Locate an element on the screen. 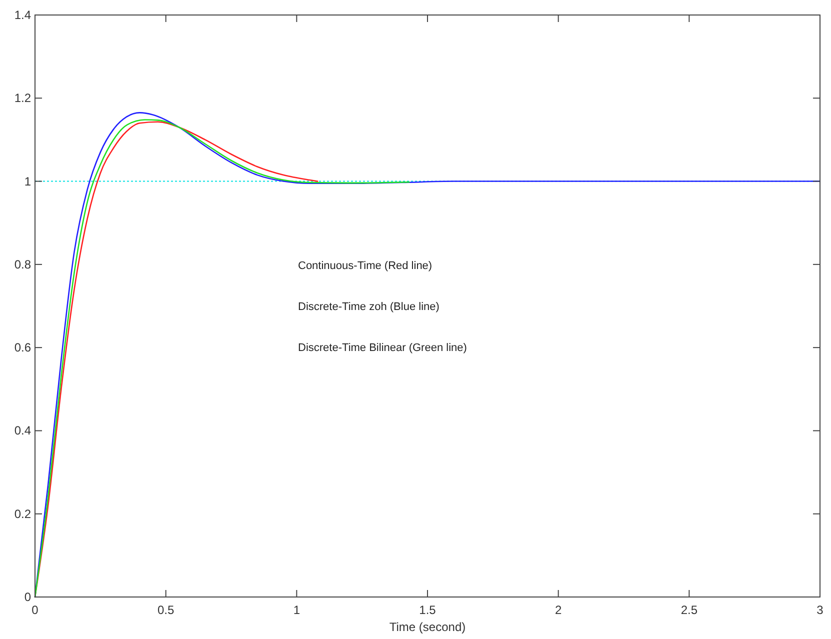  y-tick-label: 1.4 is located at coordinates (23, 15).